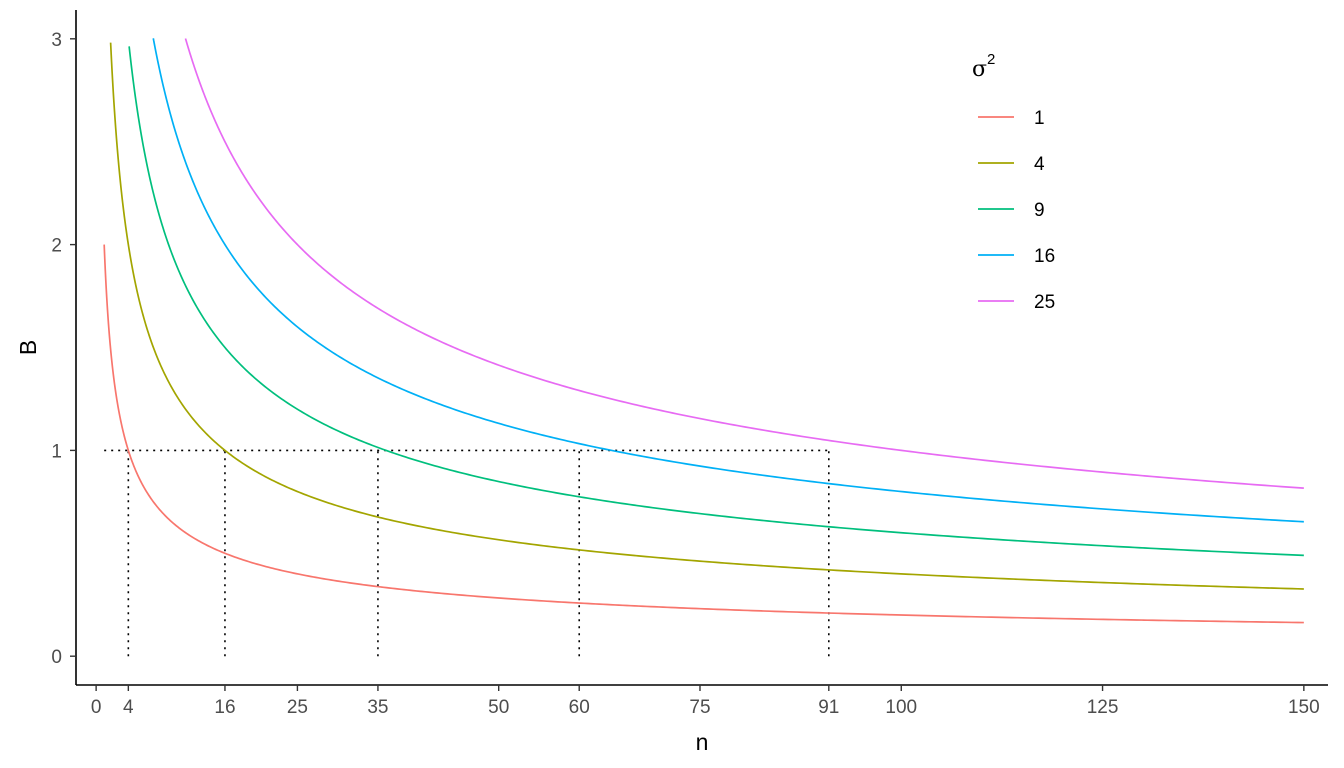 Image resolution: width=1344 pixels, height=768 pixels. Describe the element at coordinates (56, 246) in the screenshot. I see `y-tick-label: 2` at that location.